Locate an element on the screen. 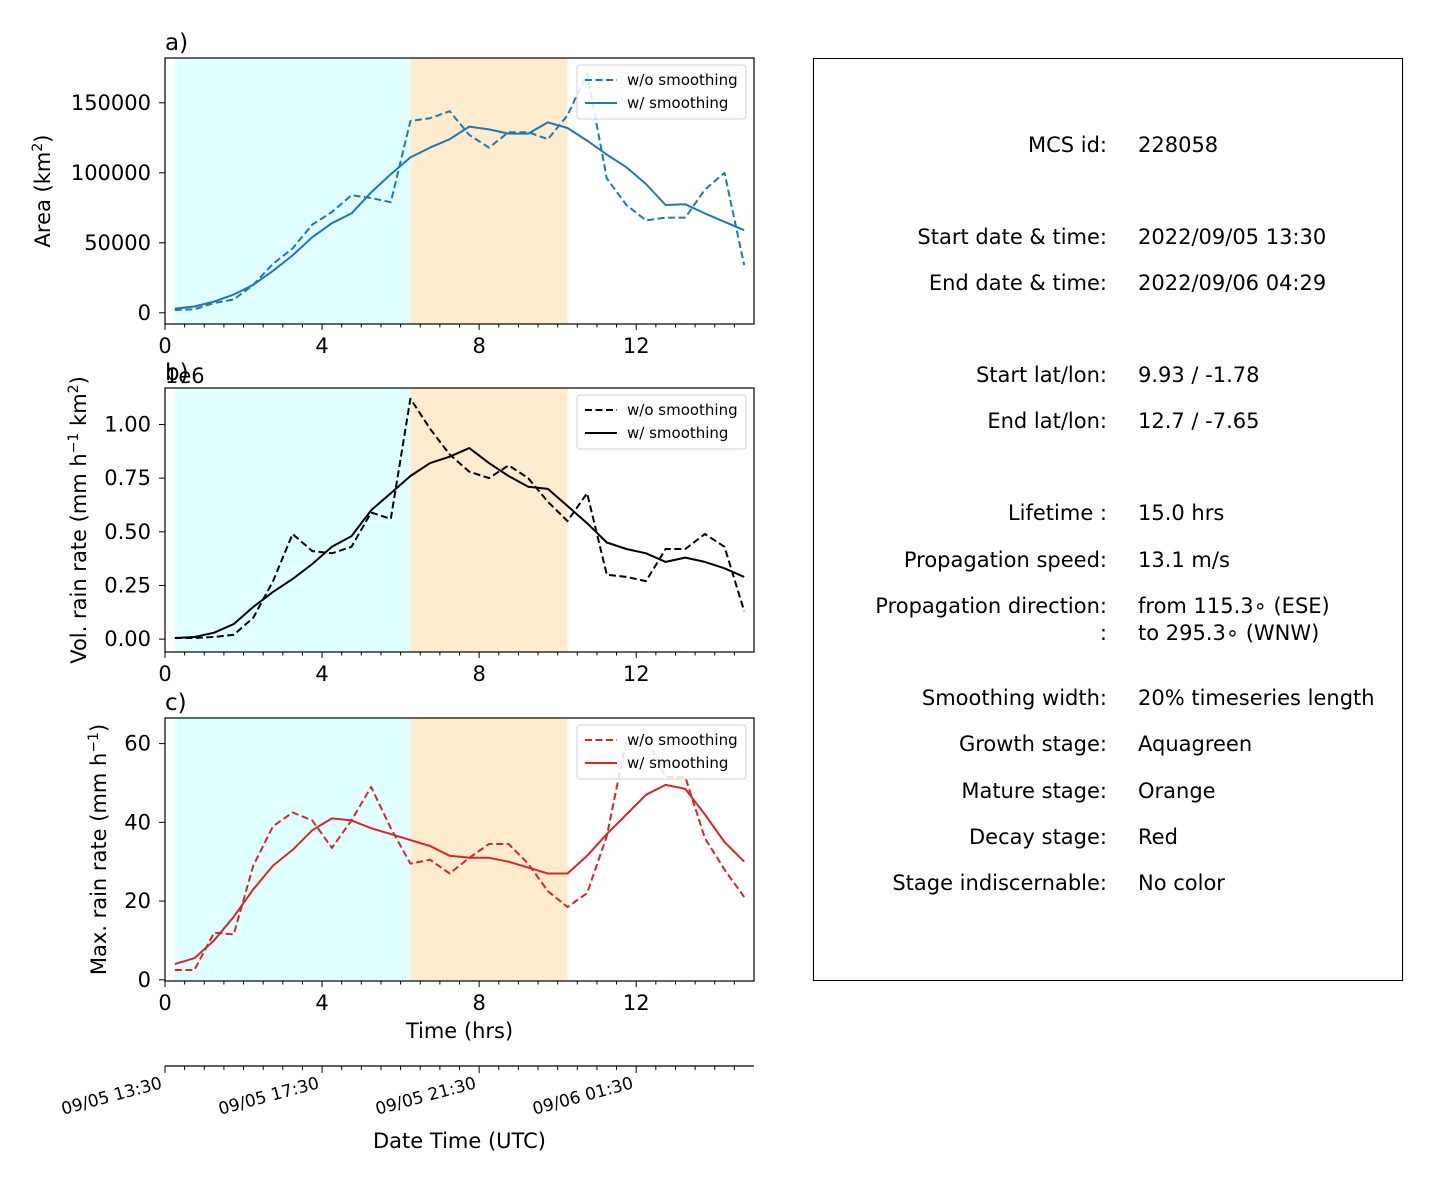 Image resolution: width=1433 pixels, height=1181 pixels. info-label: Stage indiscernable: is located at coordinates (999, 883).